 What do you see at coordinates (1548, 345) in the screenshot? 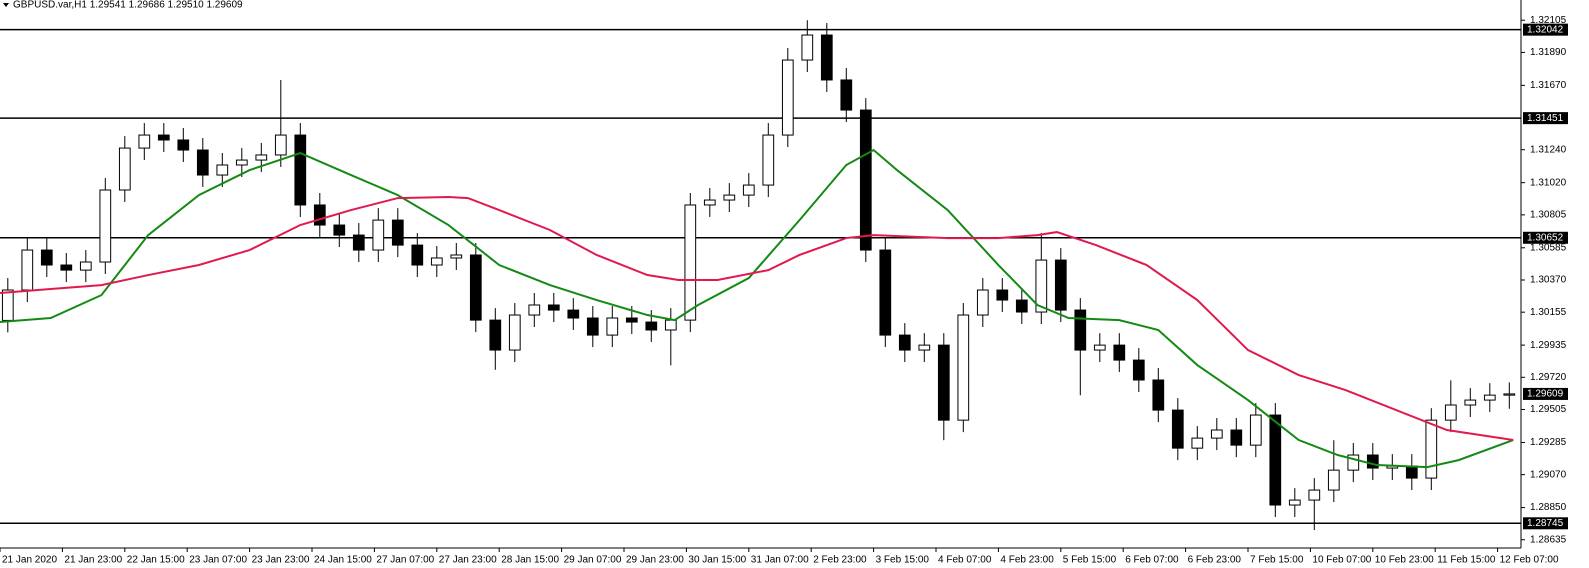
I see `y-tick-label: 1.29935` at bounding box center [1548, 345].